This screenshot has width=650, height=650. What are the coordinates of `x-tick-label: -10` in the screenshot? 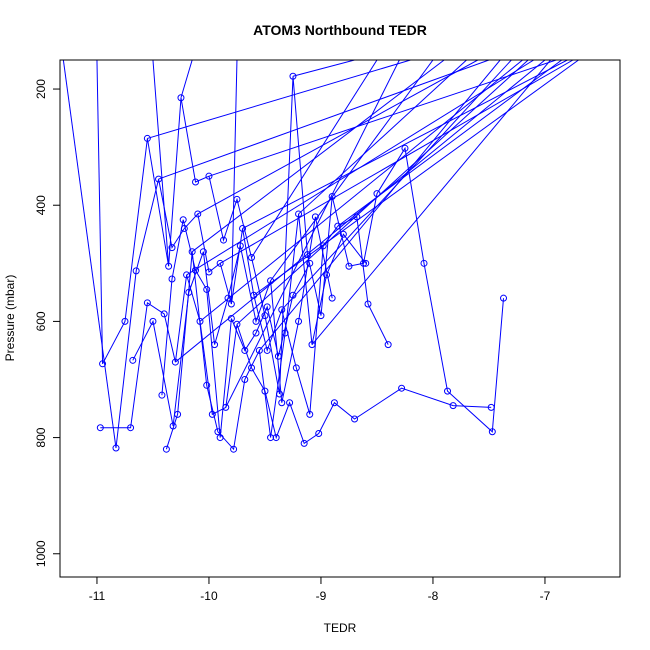 It's located at (209, 596).